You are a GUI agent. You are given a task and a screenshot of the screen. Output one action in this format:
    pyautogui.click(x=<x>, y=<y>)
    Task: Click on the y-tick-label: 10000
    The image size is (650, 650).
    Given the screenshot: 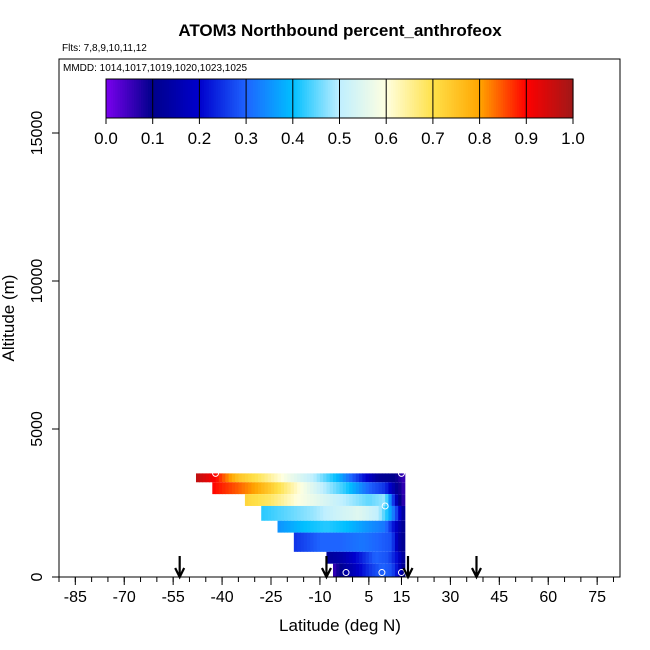 What is the action you would take?
    pyautogui.click(x=37, y=281)
    